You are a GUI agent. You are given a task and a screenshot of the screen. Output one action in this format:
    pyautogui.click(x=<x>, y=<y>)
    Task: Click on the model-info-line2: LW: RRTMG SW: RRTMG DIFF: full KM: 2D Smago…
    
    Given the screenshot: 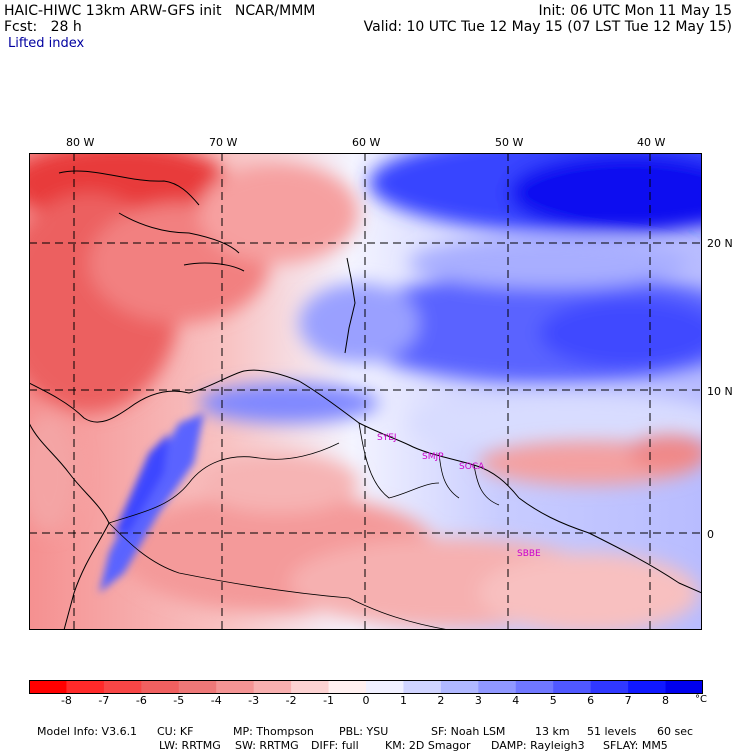 What is the action you would take?
    pyautogui.click(x=410, y=739)
    